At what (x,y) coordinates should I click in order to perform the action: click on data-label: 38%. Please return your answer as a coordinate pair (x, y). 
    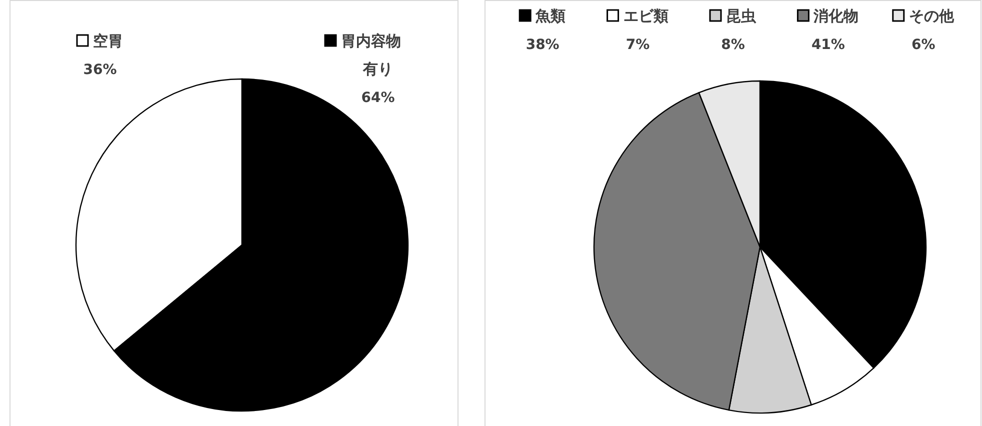
    Looking at the image, I should click on (543, 45).